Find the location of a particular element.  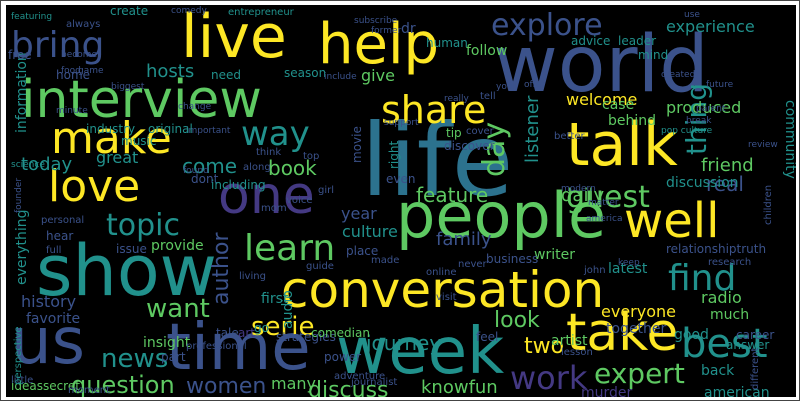

word-parent: parent is located at coordinates (711, 109).